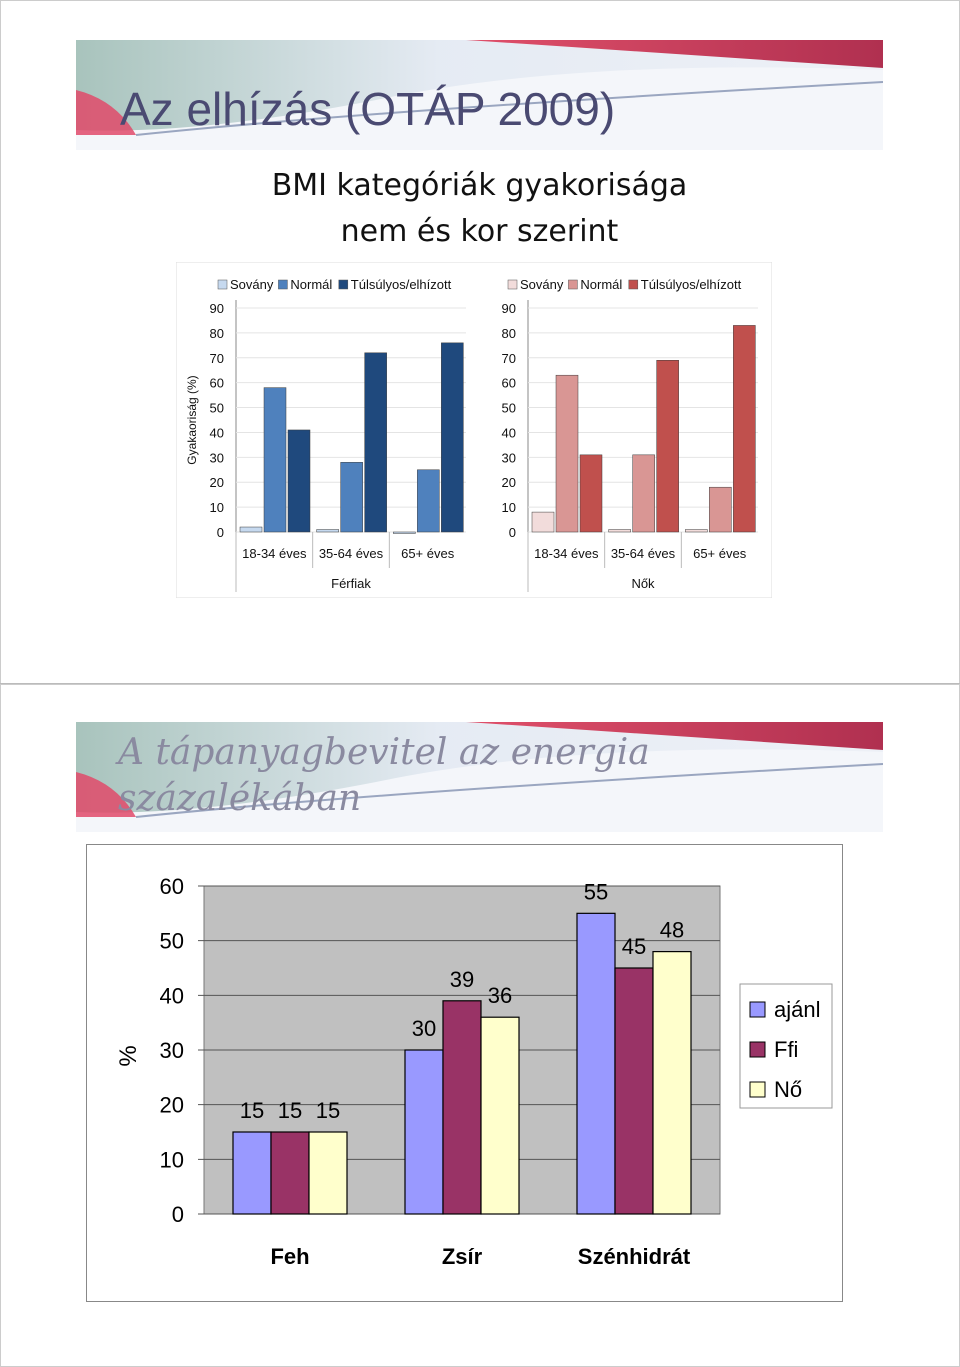 The width and height of the screenshot is (960, 1367). I want to click on nutrient-category-label: Szénhidrát, so click(634, 1256).